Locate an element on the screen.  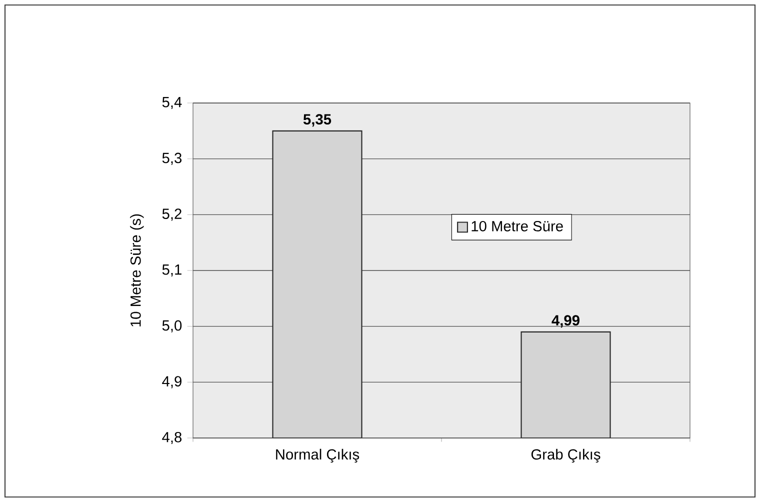
y-tick-label: 4,9 is located at coordinates (172, 382).